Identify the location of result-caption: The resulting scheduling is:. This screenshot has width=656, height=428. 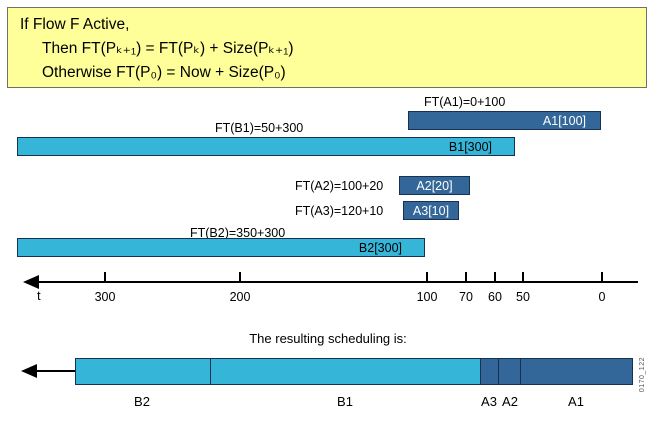
(328, 338).